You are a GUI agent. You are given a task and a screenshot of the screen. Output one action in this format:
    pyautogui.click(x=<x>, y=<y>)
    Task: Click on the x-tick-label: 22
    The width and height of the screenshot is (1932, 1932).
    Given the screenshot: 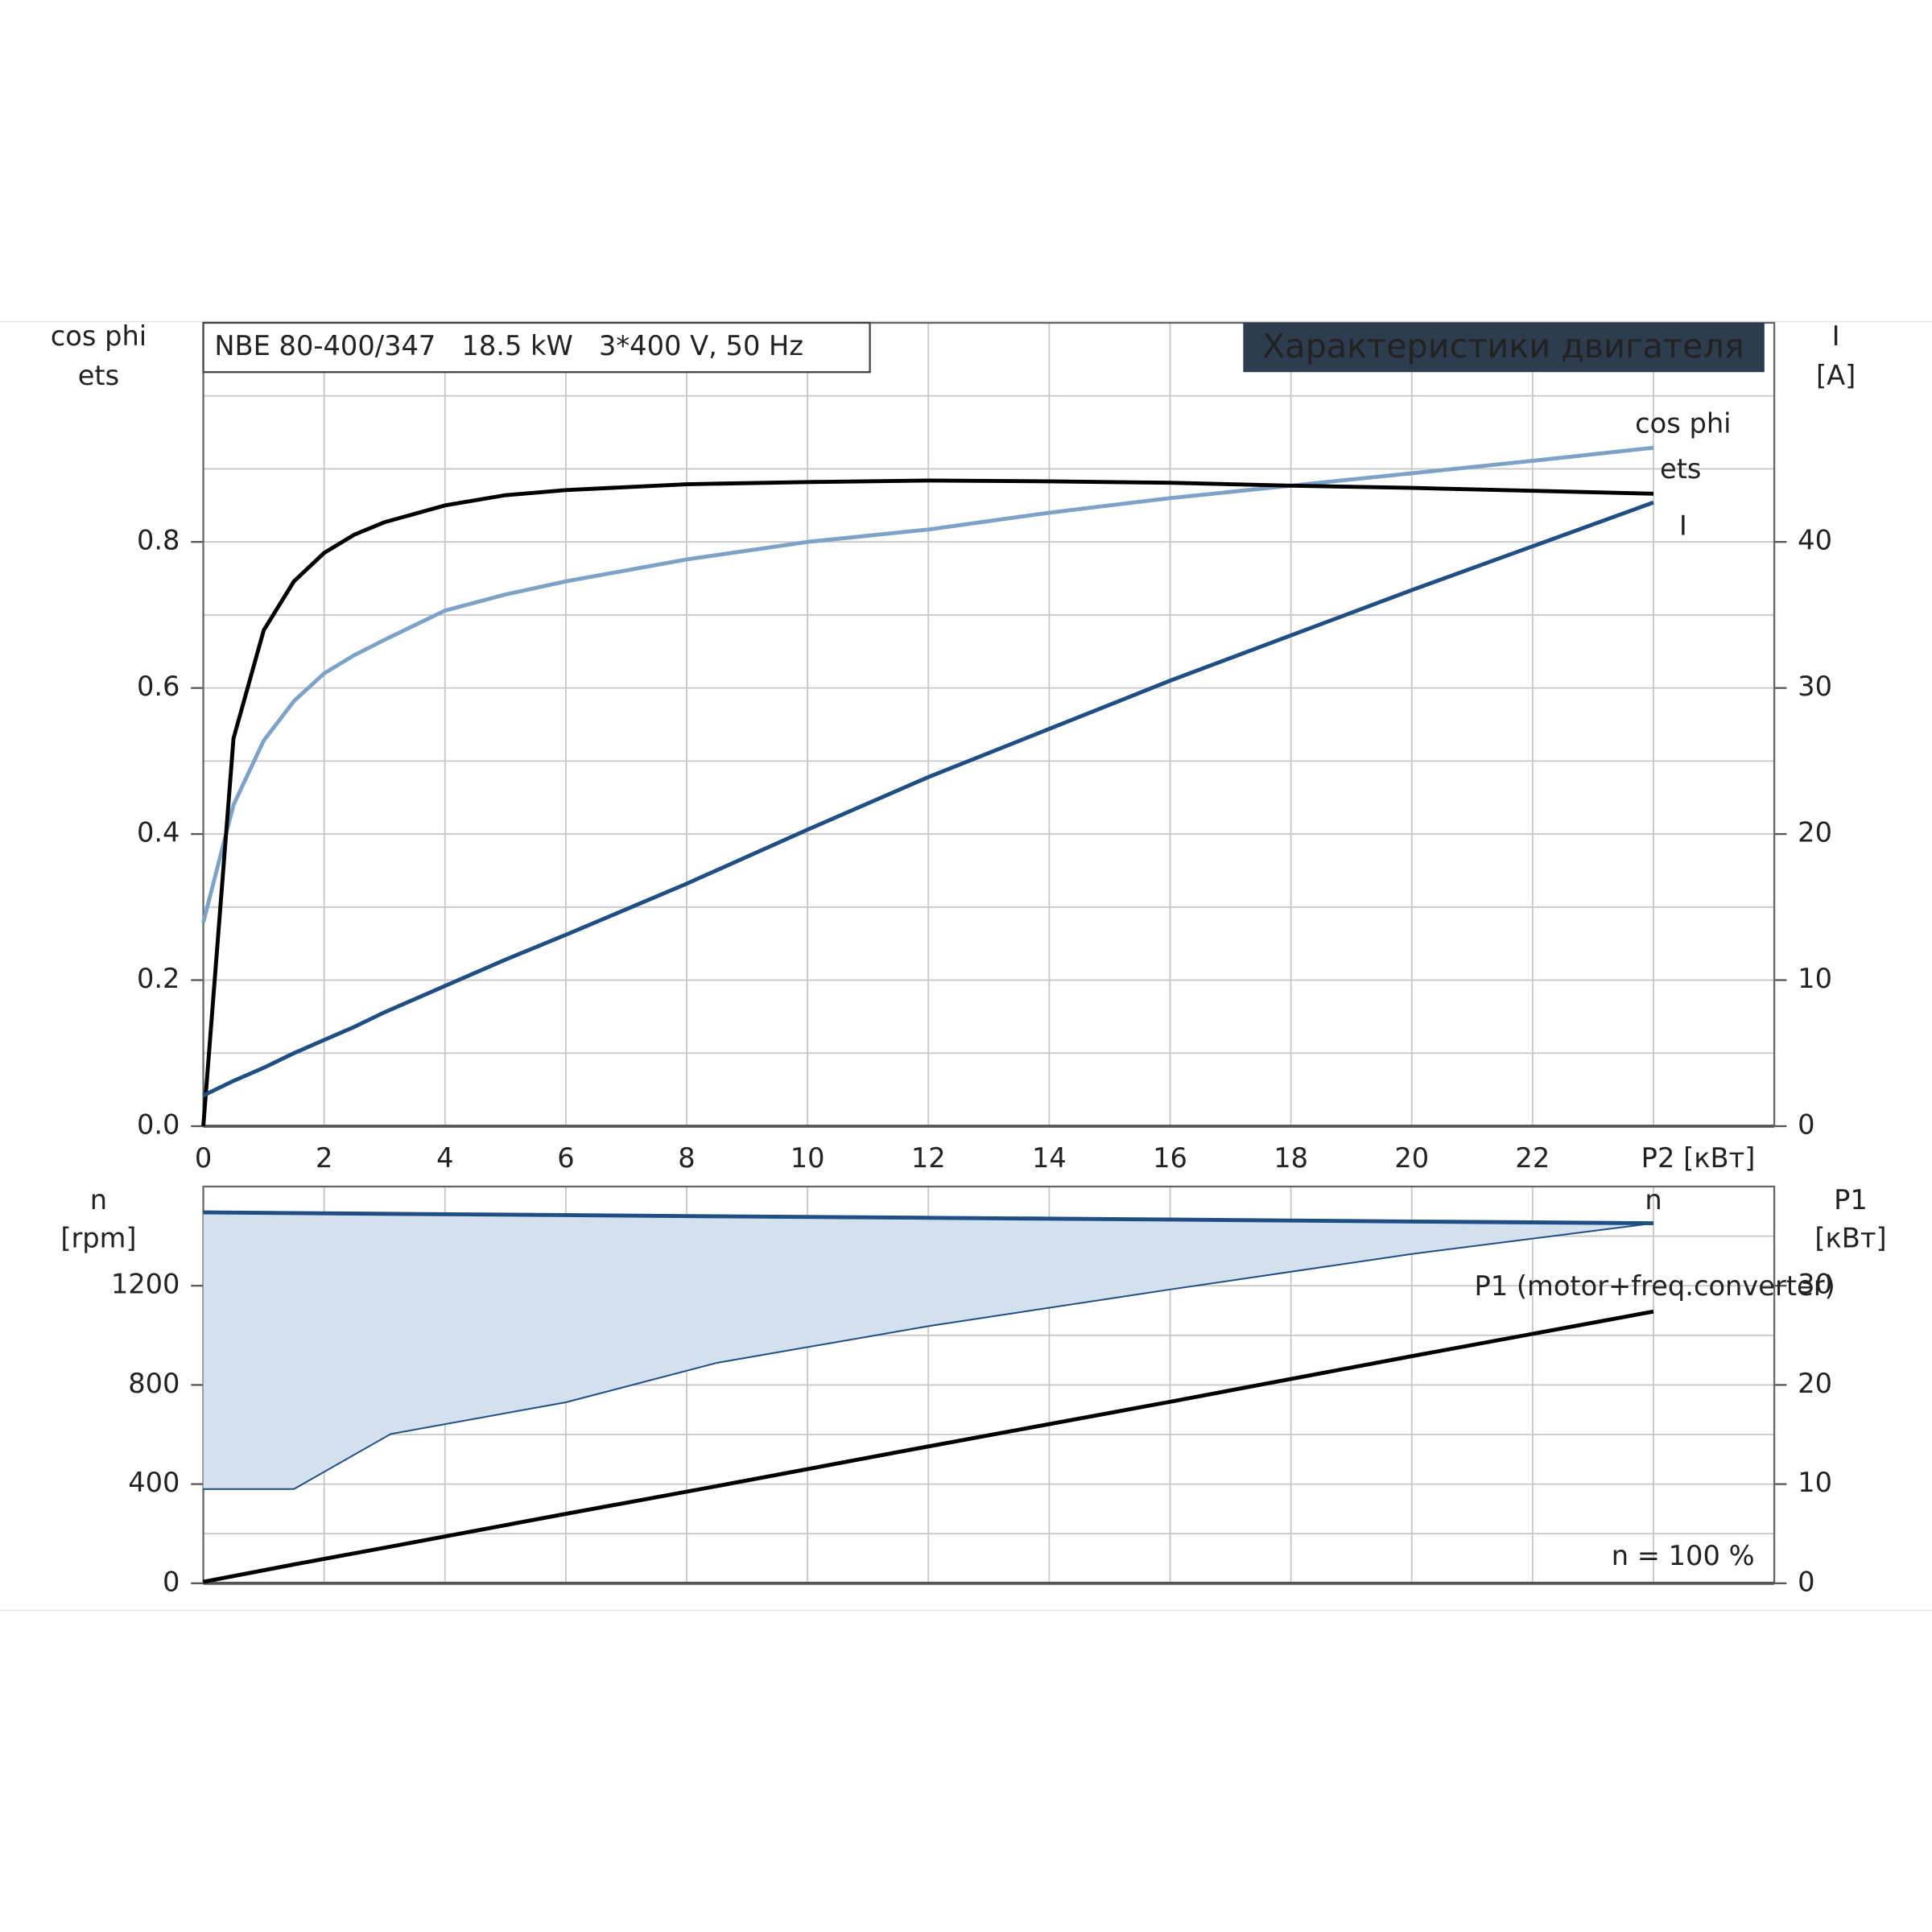 What is the action you would take?
    pyautogui.click(x=1532, y=1158)
    